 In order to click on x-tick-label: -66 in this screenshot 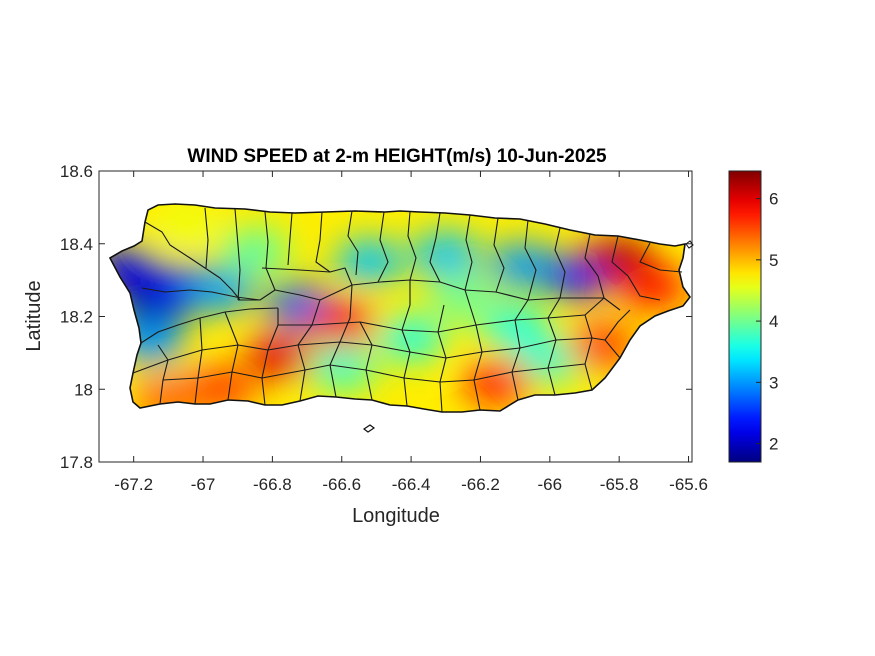, I will do `click(550, 484)`.